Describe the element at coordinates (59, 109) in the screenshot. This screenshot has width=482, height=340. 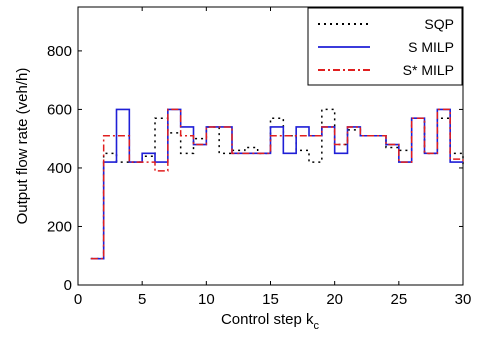
I see `y-tick-label: 600` at that location.